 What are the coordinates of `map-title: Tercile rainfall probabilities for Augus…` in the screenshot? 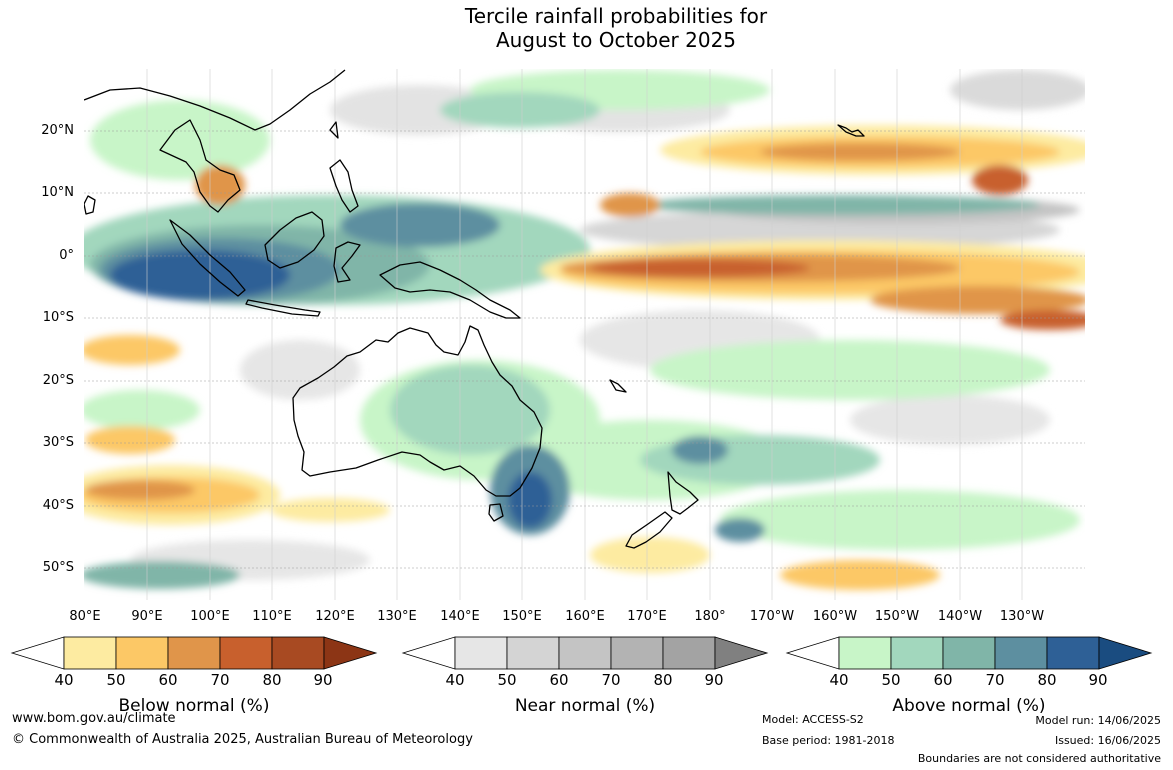 It's located at (586, 28).